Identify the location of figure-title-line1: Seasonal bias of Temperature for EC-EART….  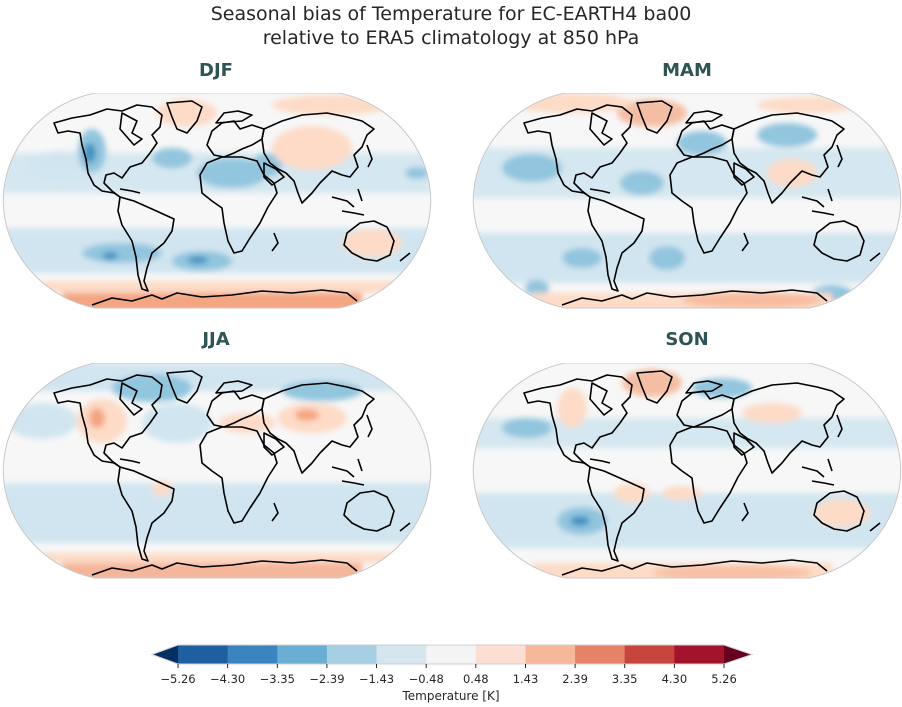
(451, 14).